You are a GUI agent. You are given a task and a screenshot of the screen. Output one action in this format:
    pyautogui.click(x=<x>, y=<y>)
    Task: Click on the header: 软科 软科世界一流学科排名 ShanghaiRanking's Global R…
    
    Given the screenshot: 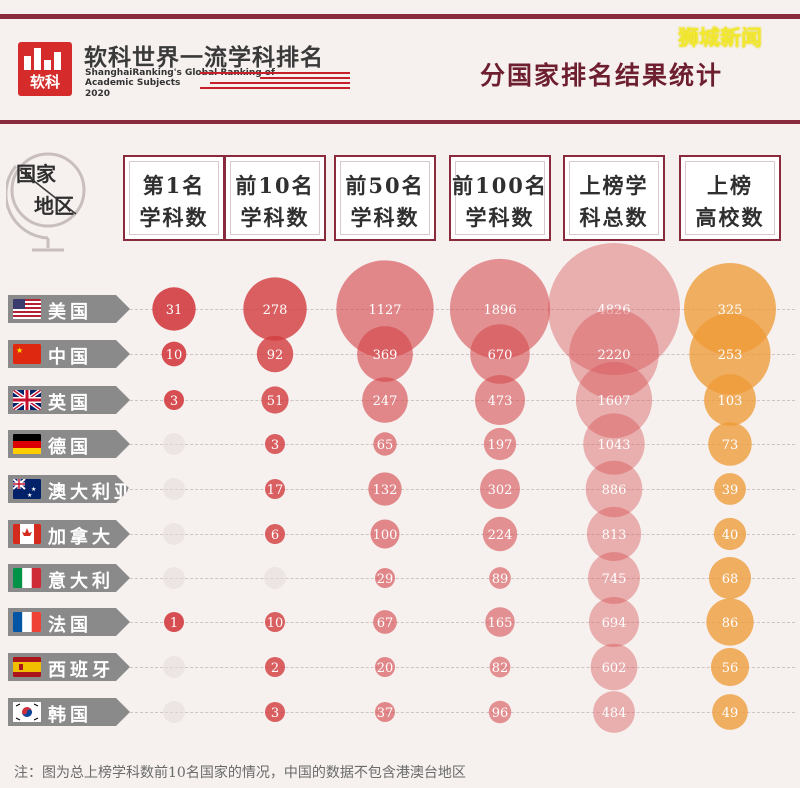 What is the action you would take?
    pyautogui.click(x=400, y=69)
    